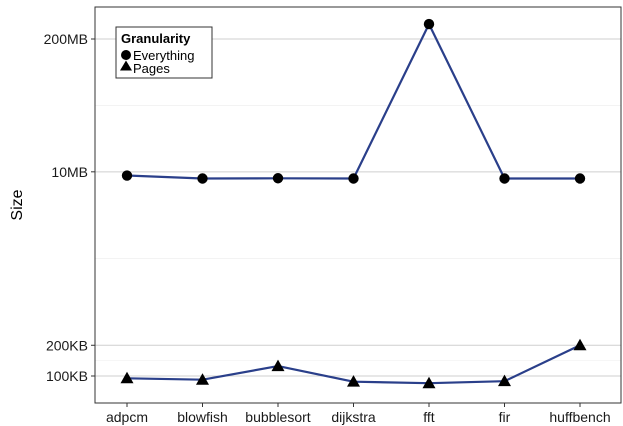  What do you see at coordinates (151, 68) in the screenshot?
I see `legend-label-pages: Pages` at bounding box center [151, 68].